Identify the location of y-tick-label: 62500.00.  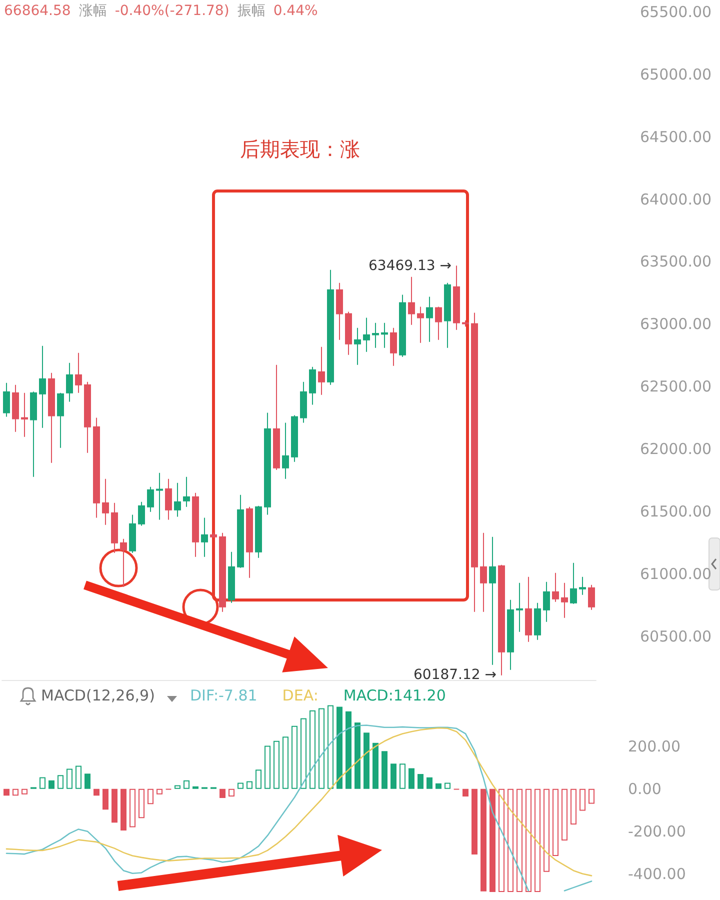
(676, 387).